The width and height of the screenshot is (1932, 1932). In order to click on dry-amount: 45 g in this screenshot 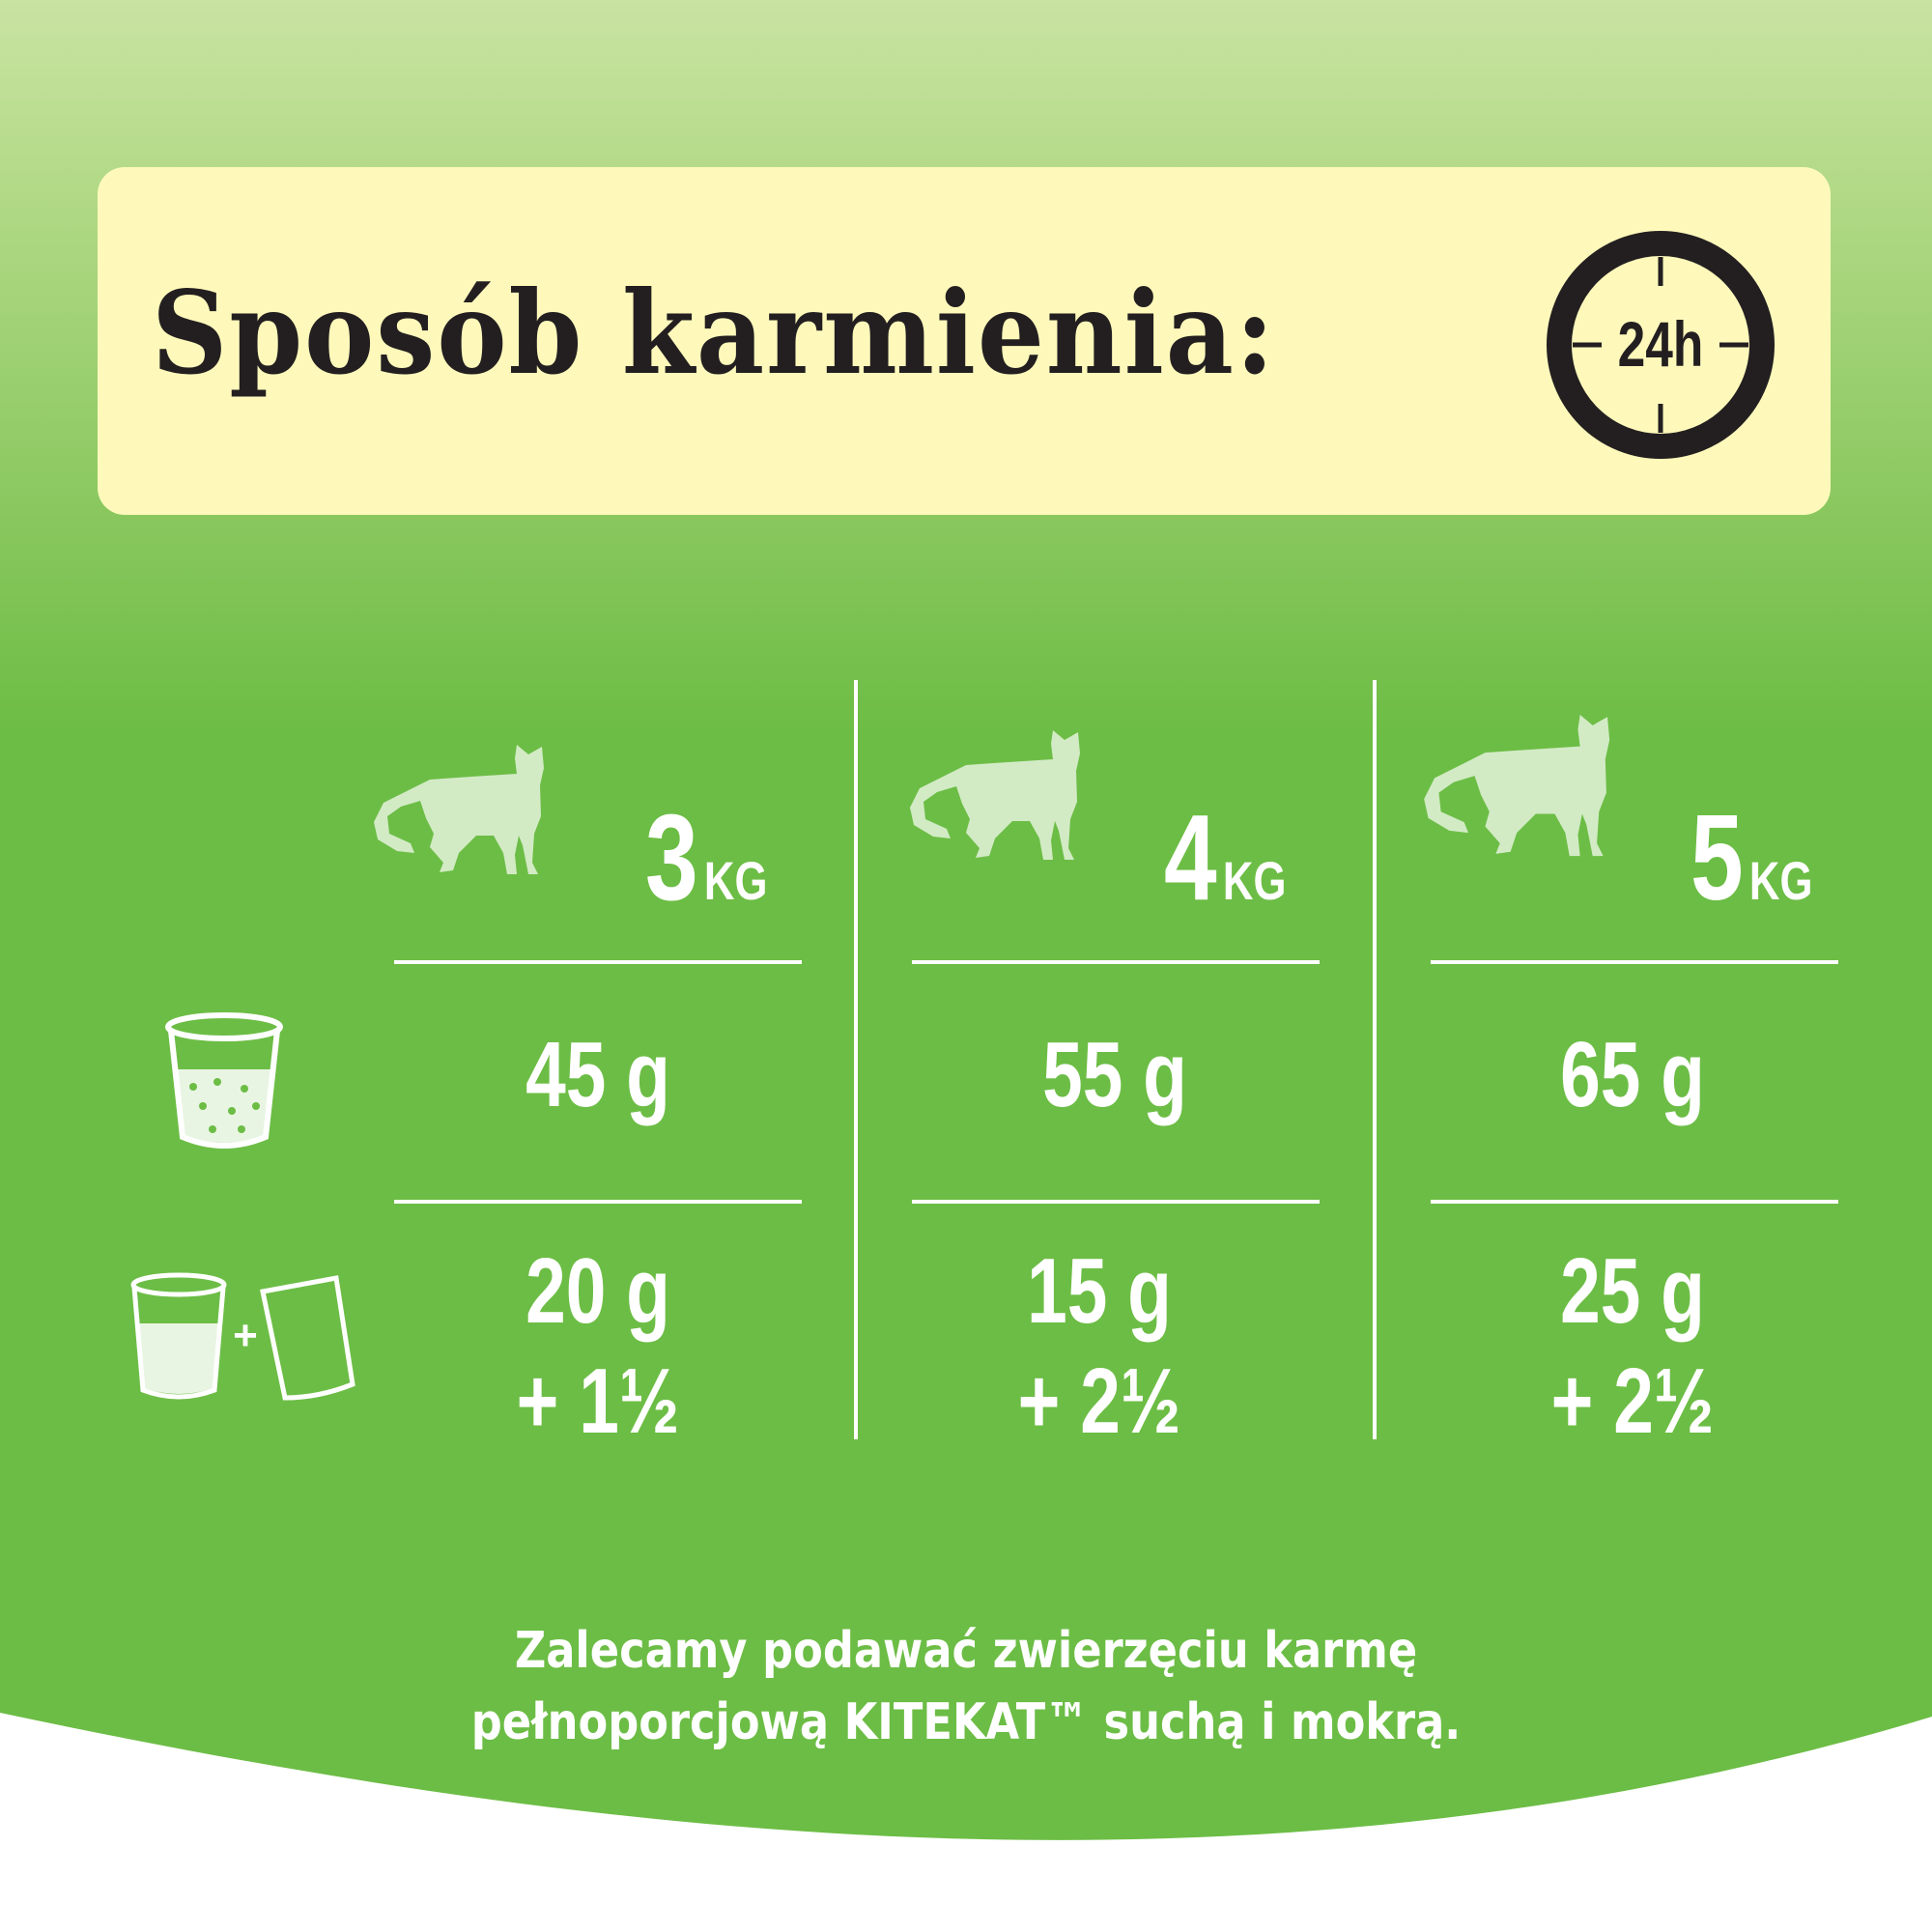, I will do `click(598, 1074)`.